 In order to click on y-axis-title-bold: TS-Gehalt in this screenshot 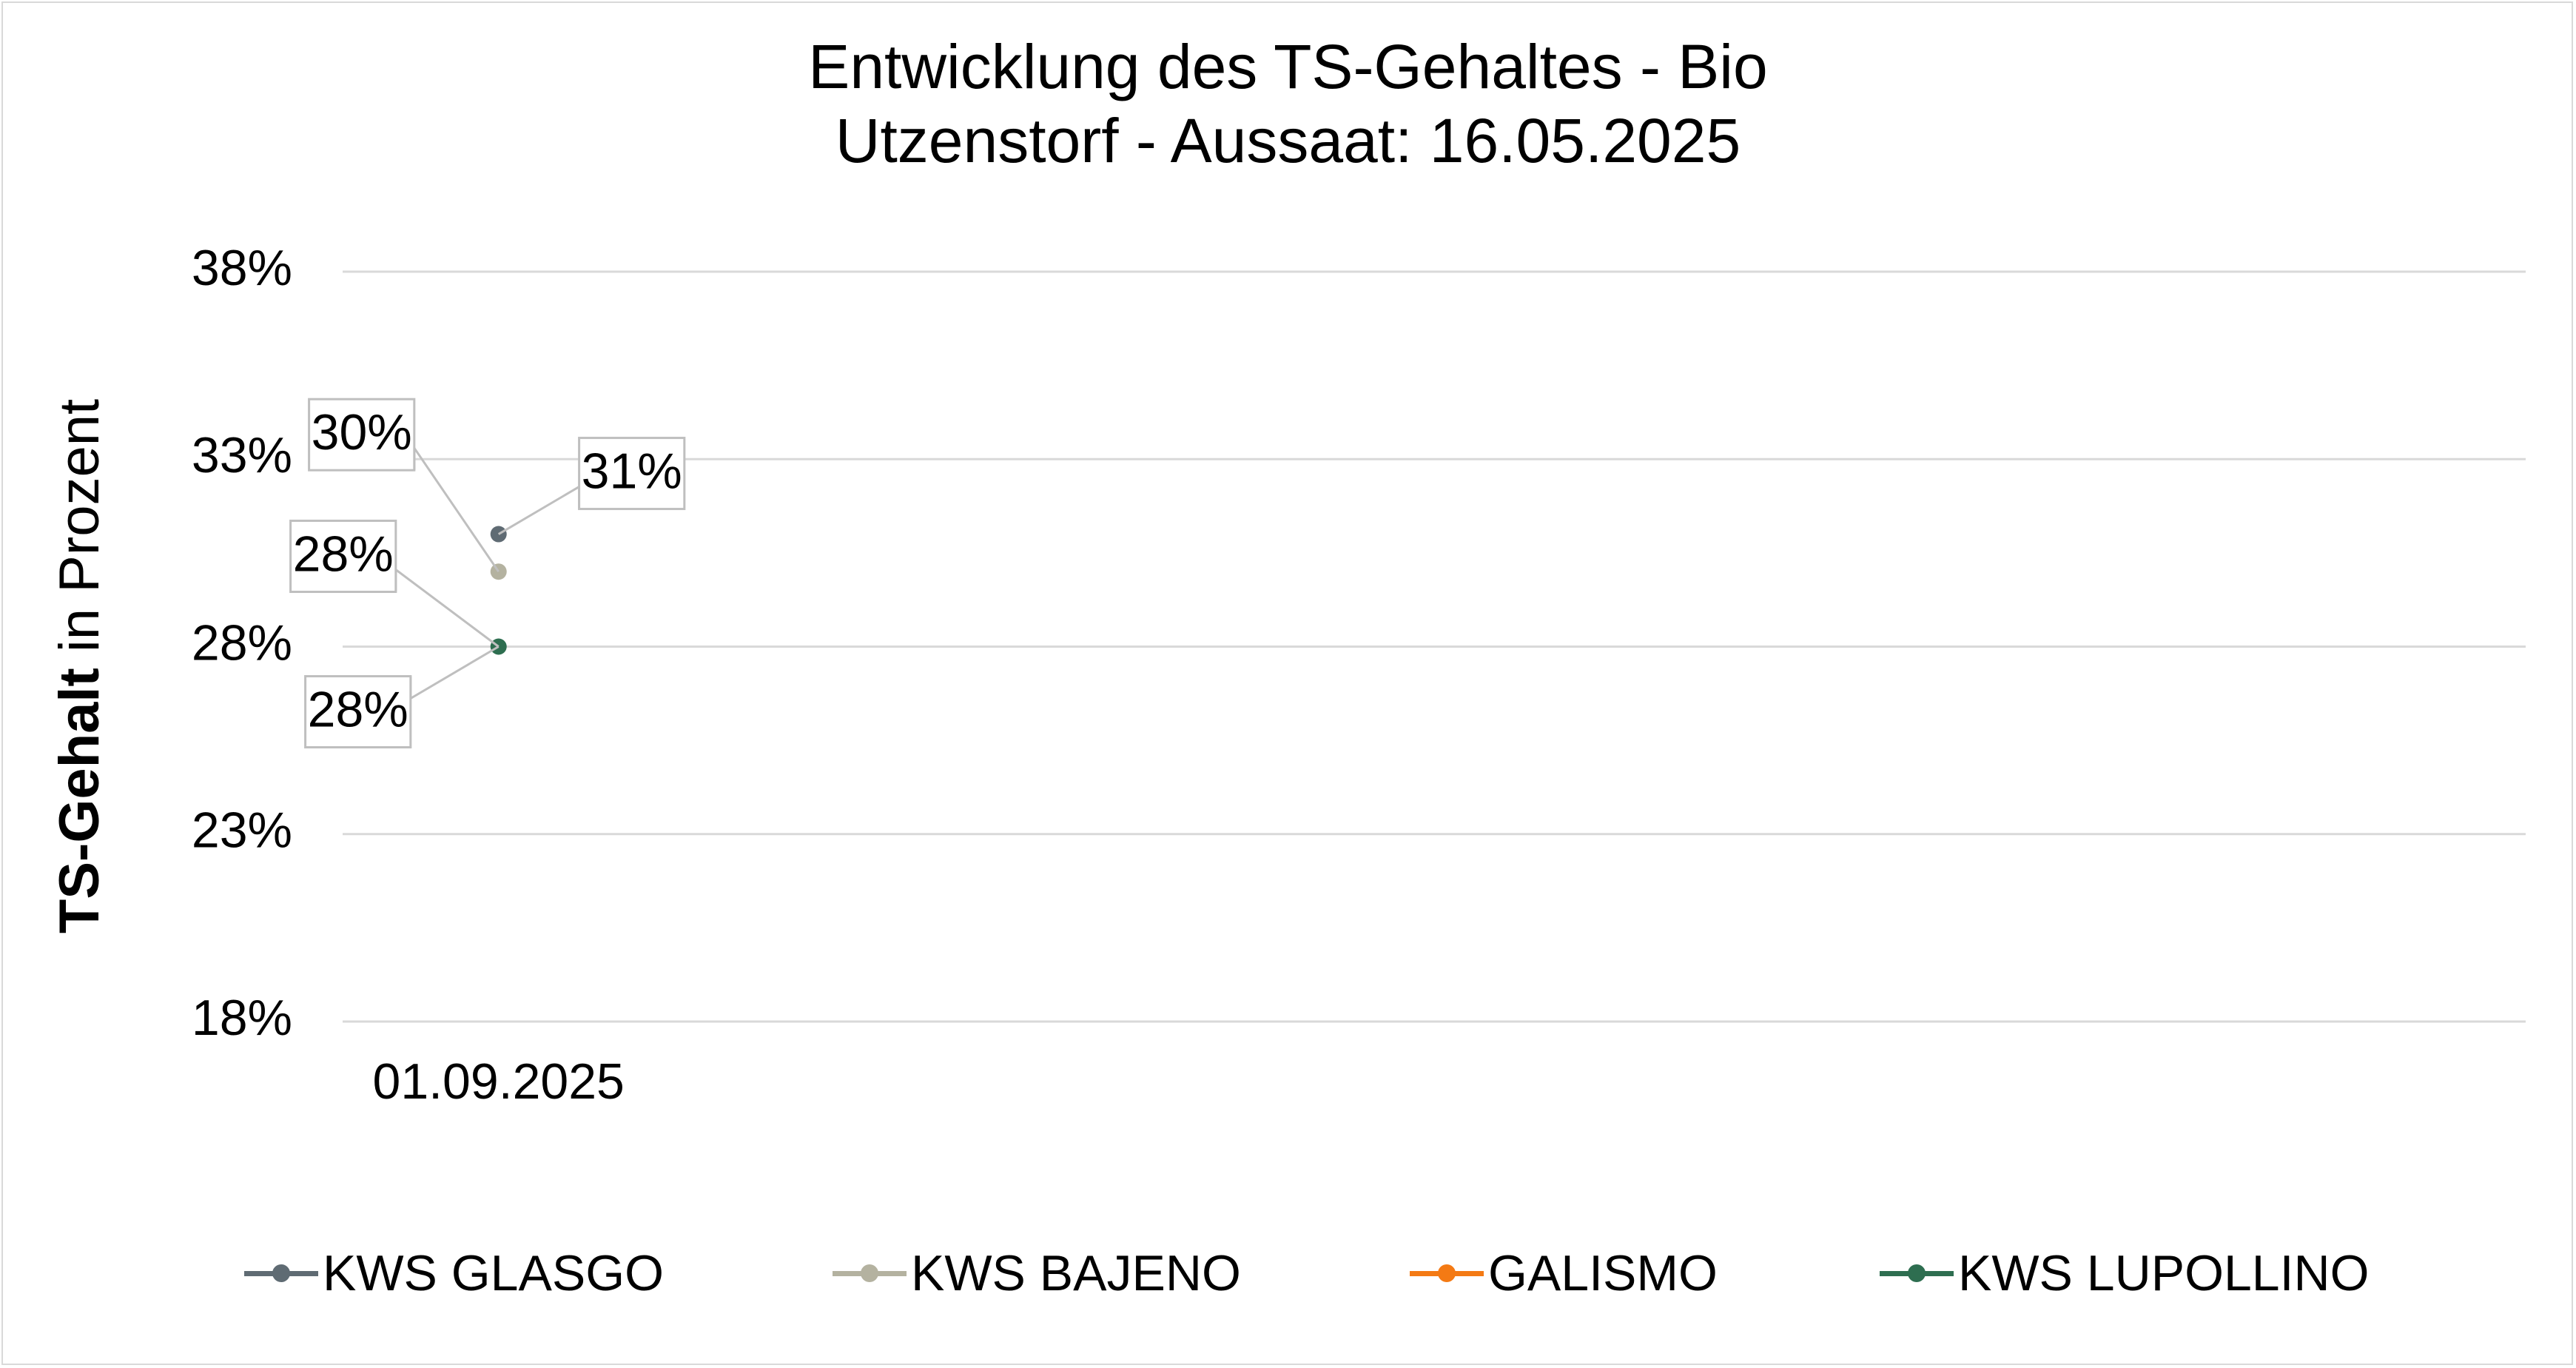, I will do `click(79, 800)`.